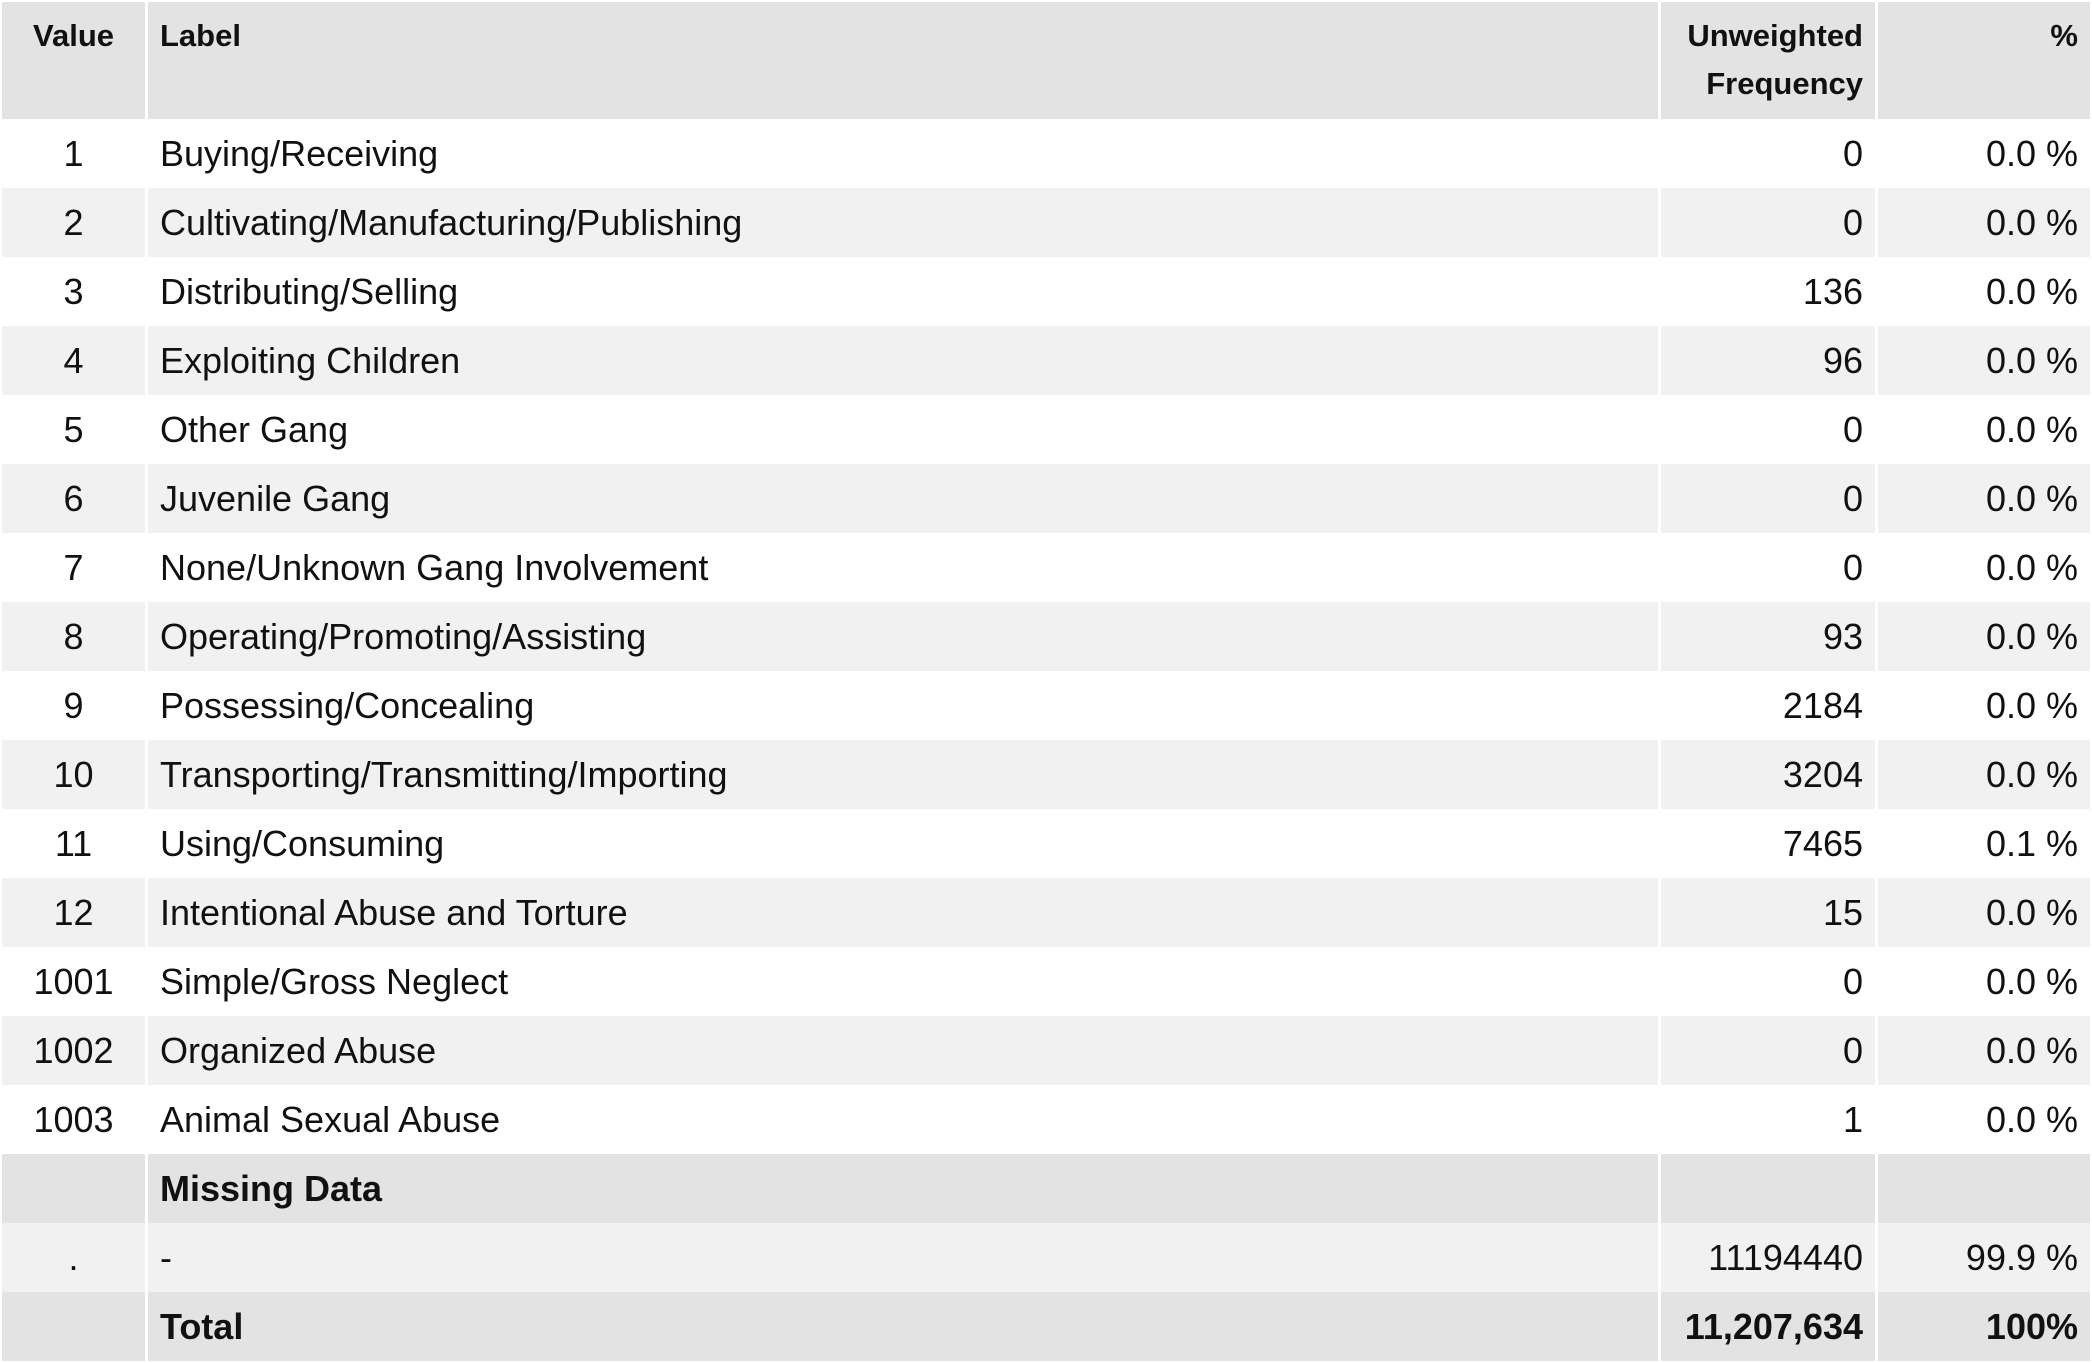 This screenshot has height=1363, width=2092. Describe the element at coordinates (73, 153) in the screenshot. I see `row-value: 1` at that location.